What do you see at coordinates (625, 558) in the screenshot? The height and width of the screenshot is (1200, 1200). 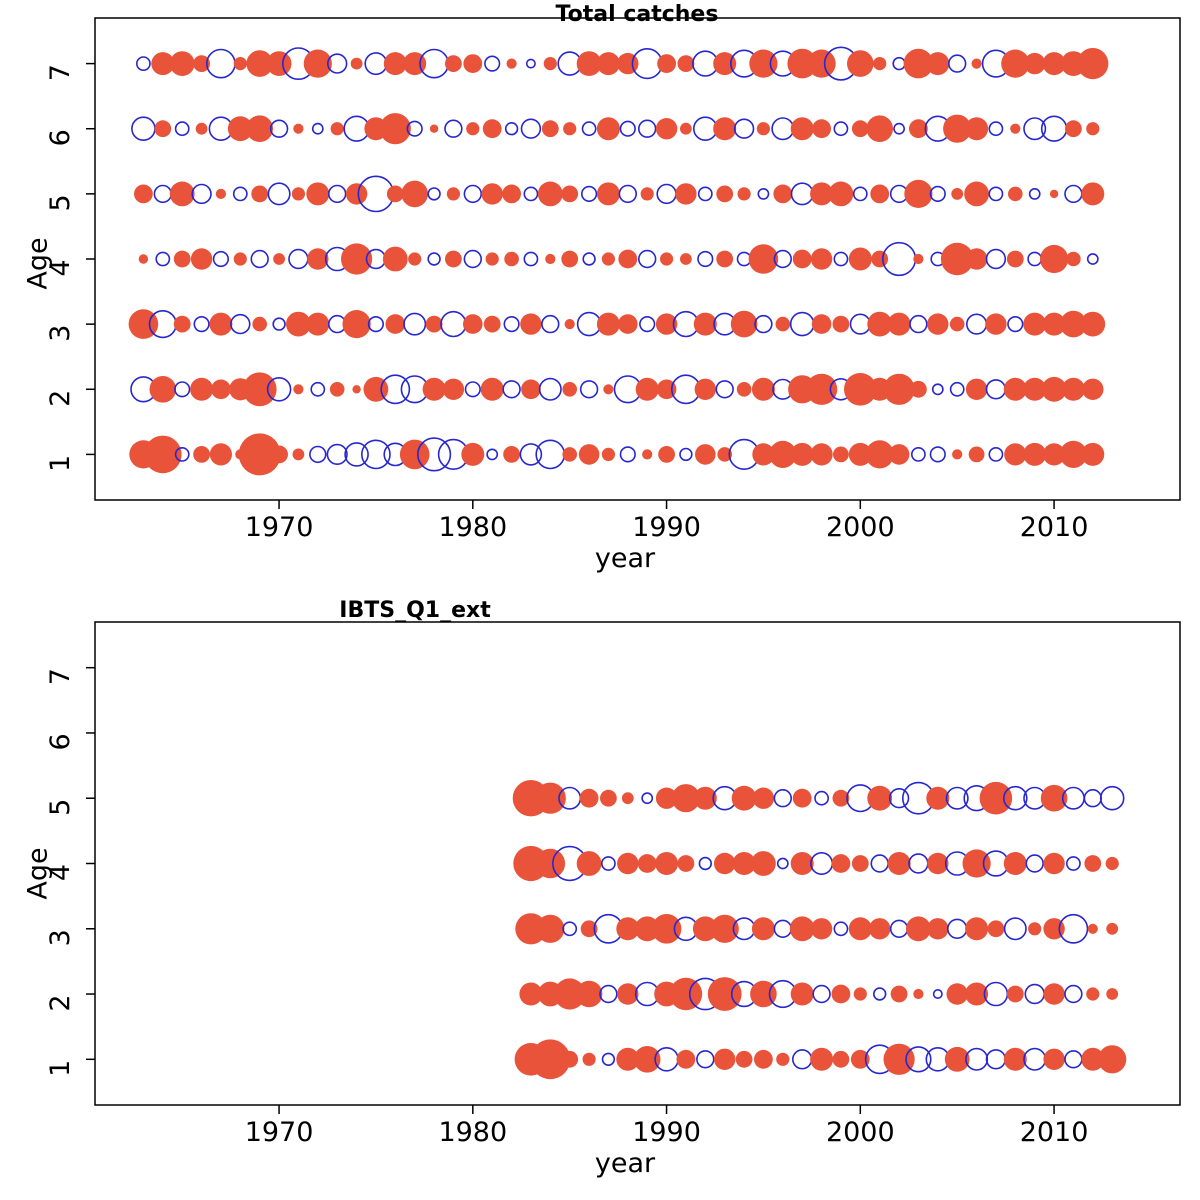 I see `x-axis-label-top: year` at bounding box center [625, 558].